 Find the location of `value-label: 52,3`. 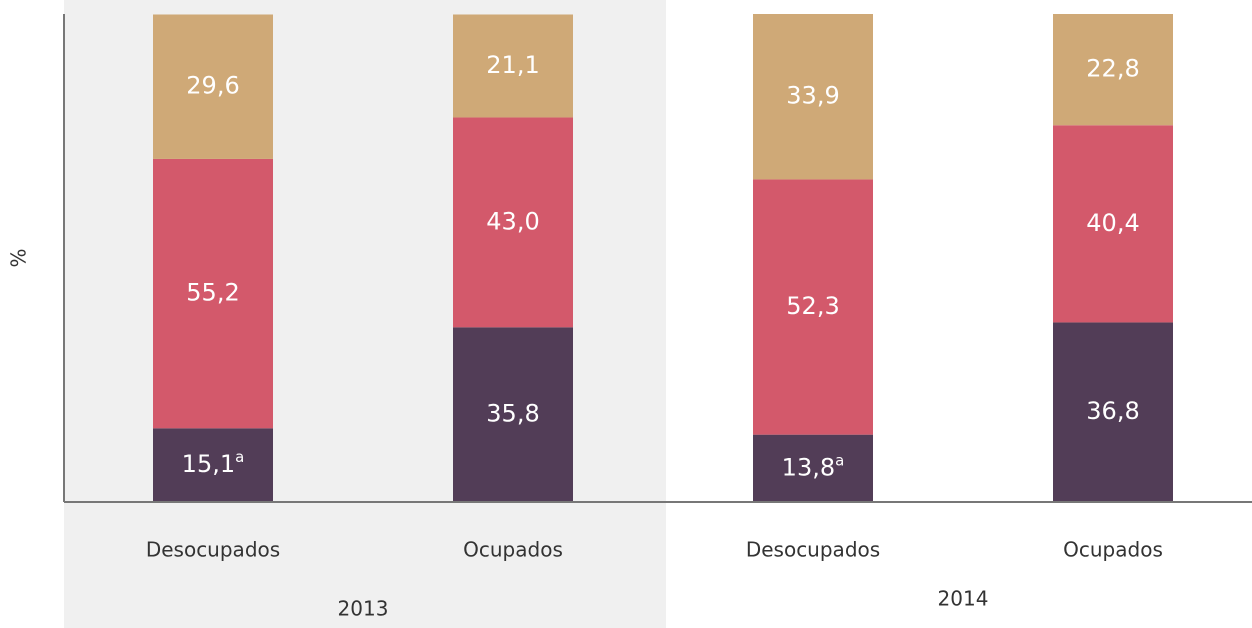

value-label: 52,3 is located at coordinates (812, 306).